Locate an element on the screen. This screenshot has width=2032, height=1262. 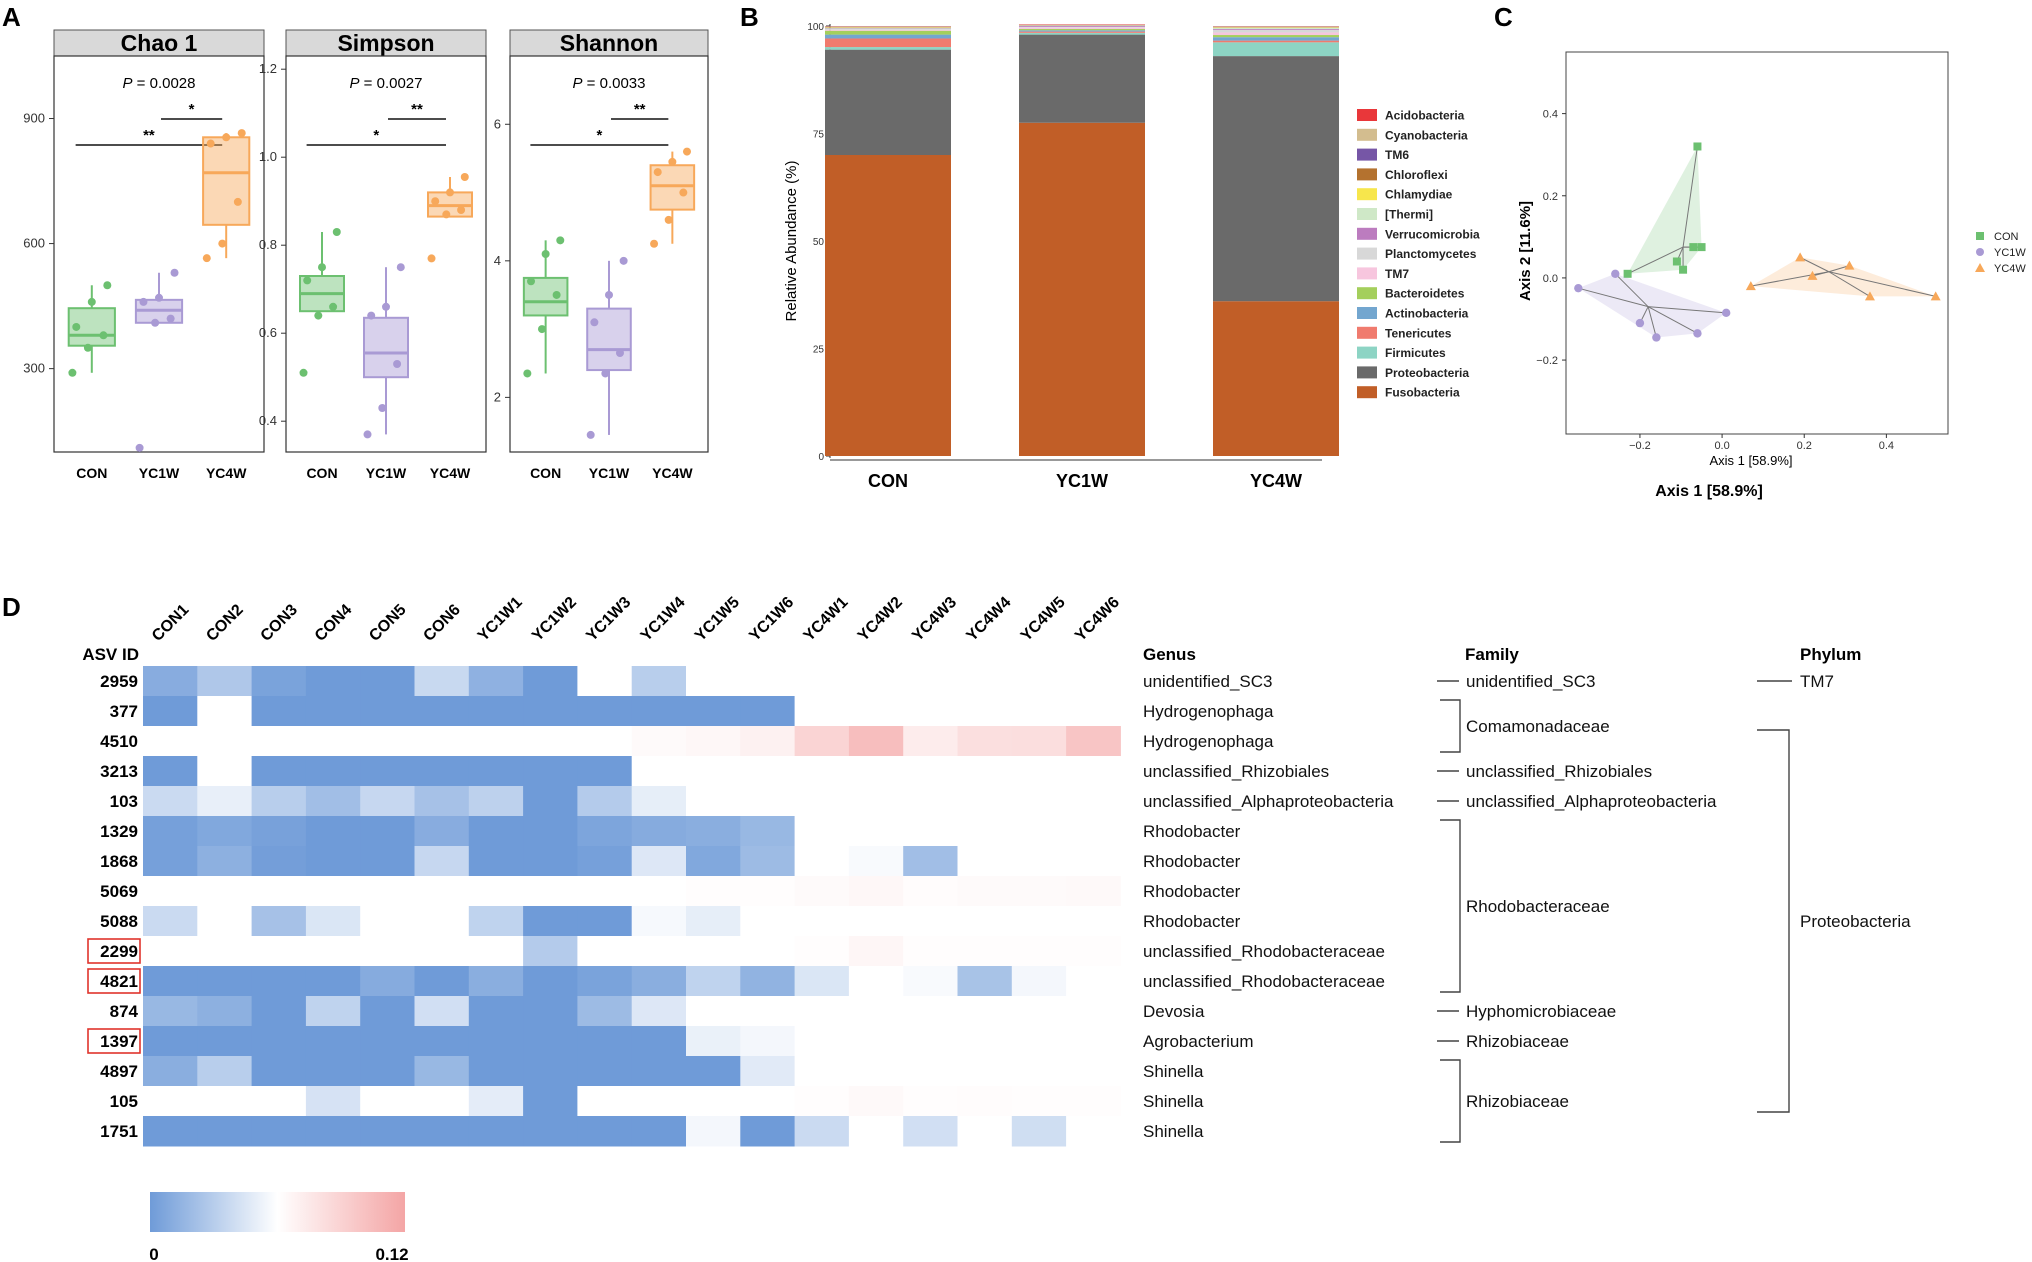
bar-segment-thermi is located at coordinates (888, 28).